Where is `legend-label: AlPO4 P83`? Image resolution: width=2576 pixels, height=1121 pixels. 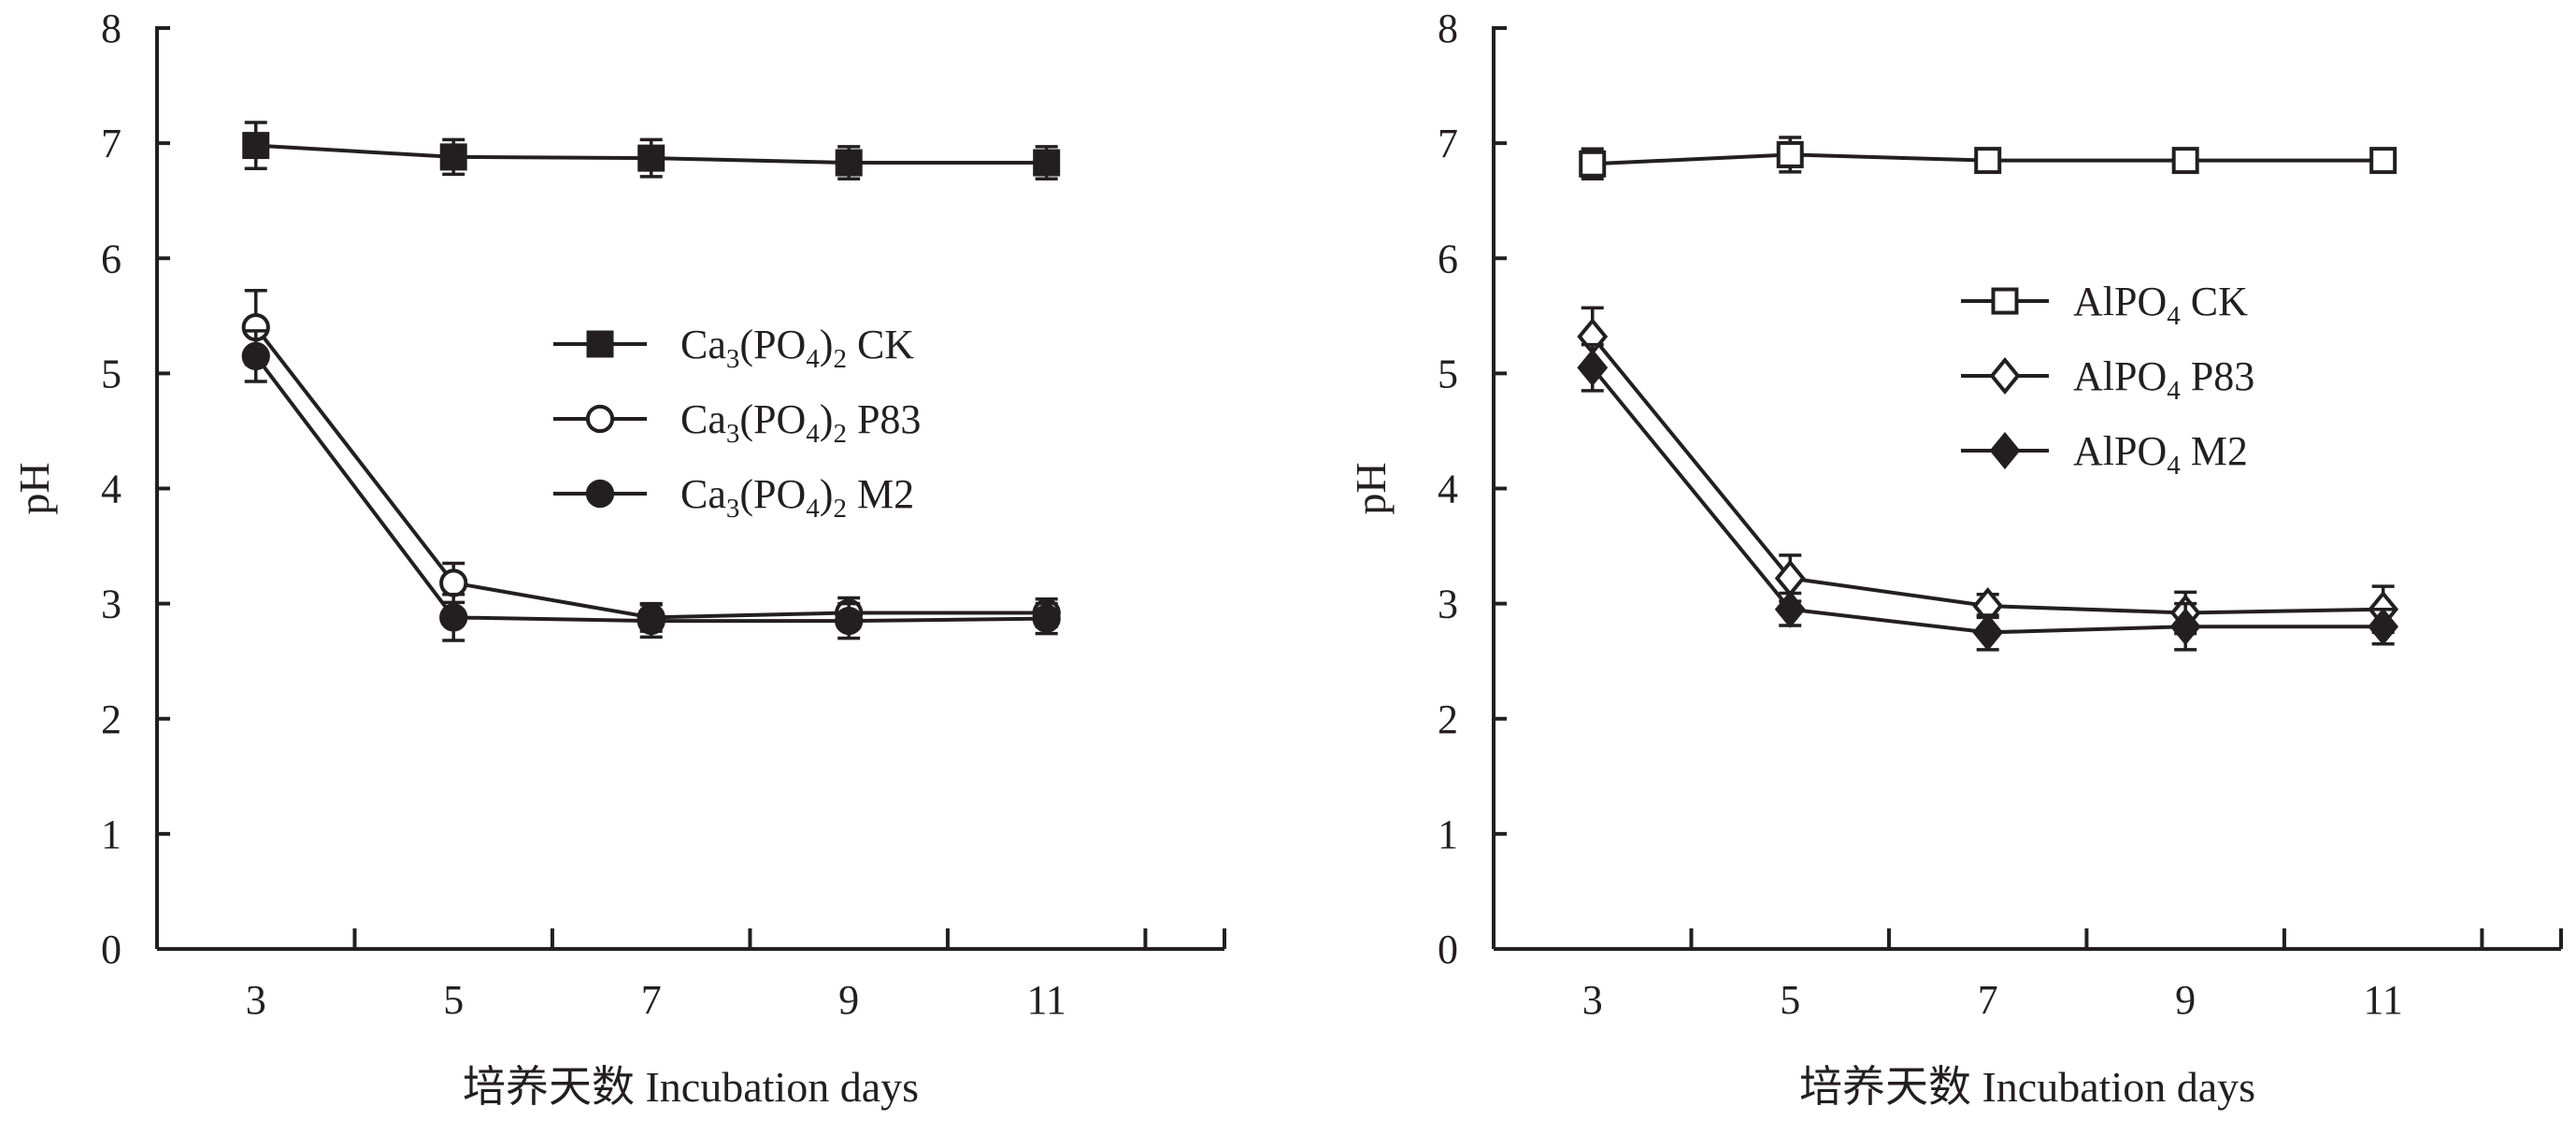
legend-label: AlPO4 P83 is located at coordinates (2163, 379).